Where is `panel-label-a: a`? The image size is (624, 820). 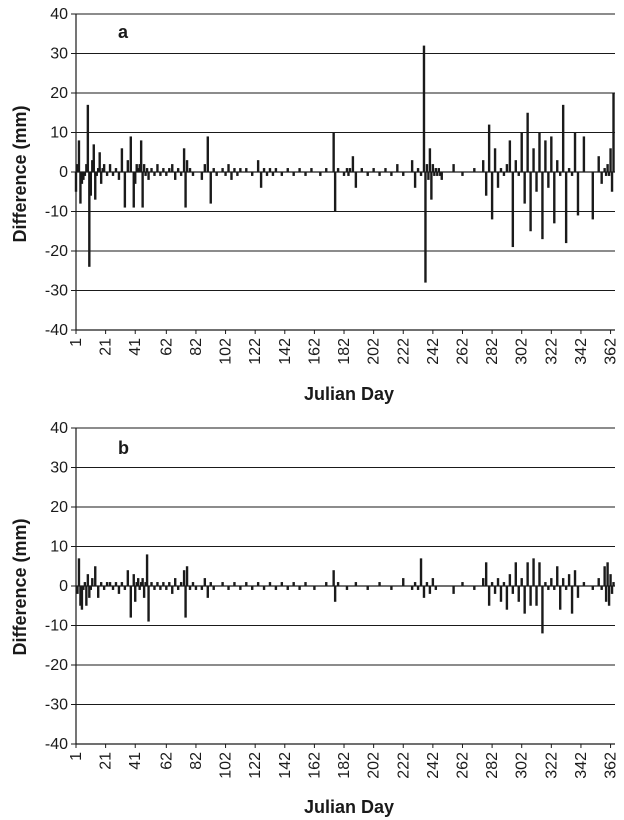 panel-label-a: a is located at coordinates (123, 32).